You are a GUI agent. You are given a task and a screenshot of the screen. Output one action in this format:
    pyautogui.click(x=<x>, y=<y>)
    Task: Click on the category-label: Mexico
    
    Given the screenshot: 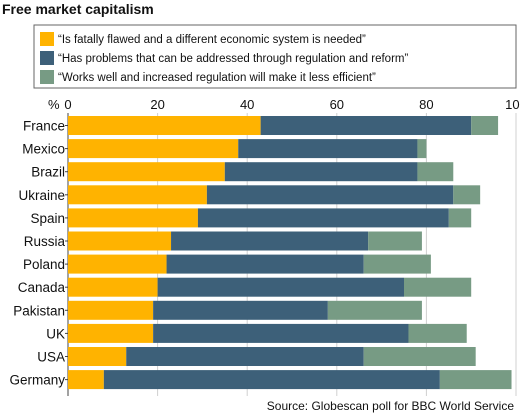 What is the action you would take?
    pyautogui.click(x=43, y=149)
    